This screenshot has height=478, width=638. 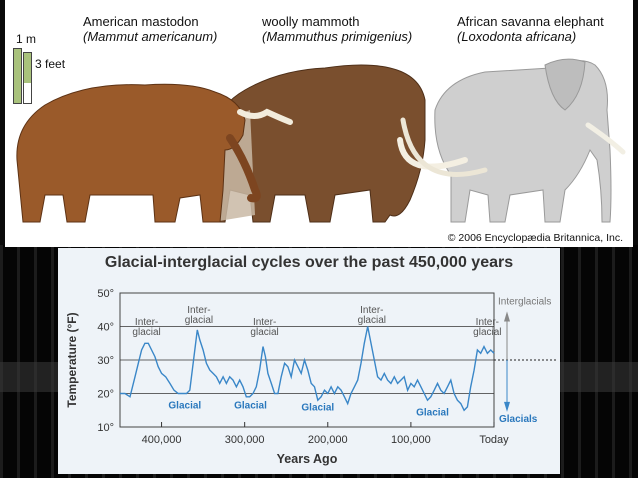 What do you see at coordinates (105, 294) in the screenshot?
I see `y-tick-label: 50°` at bounding box center [105, 294].